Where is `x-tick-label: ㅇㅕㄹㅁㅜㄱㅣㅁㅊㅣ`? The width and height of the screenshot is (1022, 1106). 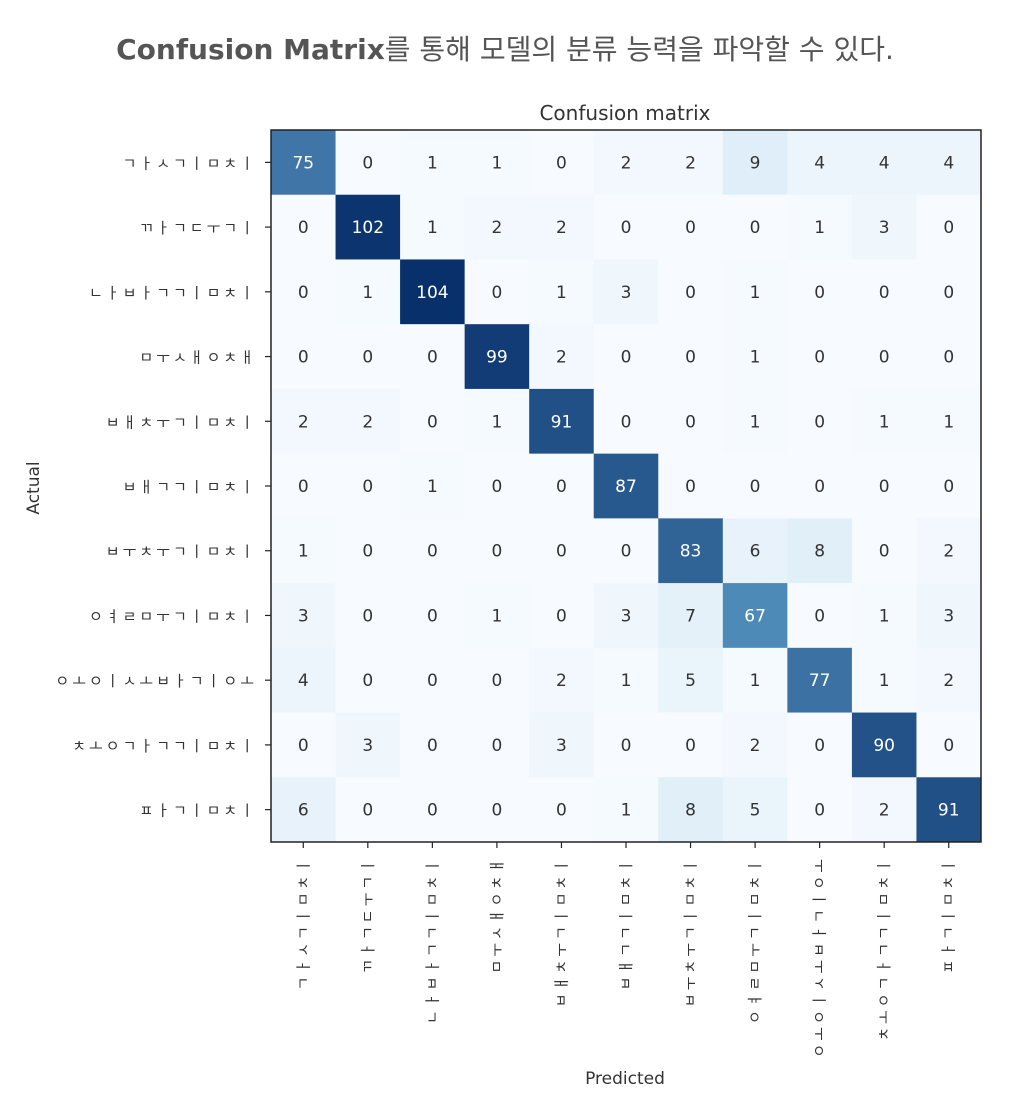
x-tick-label: ㅇㅕㄹㅁㅜㄱㅣㅁㅊㅣ is located at coordinates (755, 940).